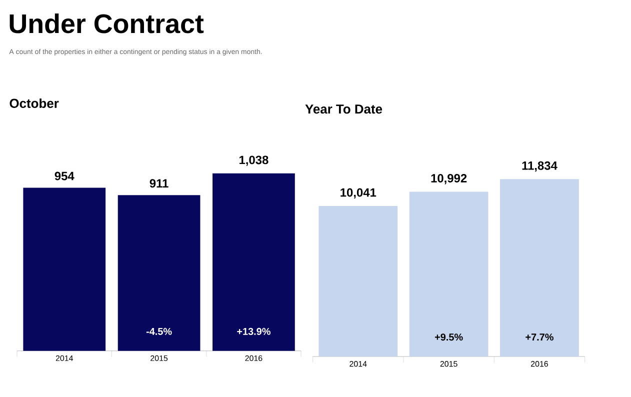 The image size is (631, 397). Describe the element at coordinates (449, 179) in the screenshot. I see `data-label: 10,992` at that location.